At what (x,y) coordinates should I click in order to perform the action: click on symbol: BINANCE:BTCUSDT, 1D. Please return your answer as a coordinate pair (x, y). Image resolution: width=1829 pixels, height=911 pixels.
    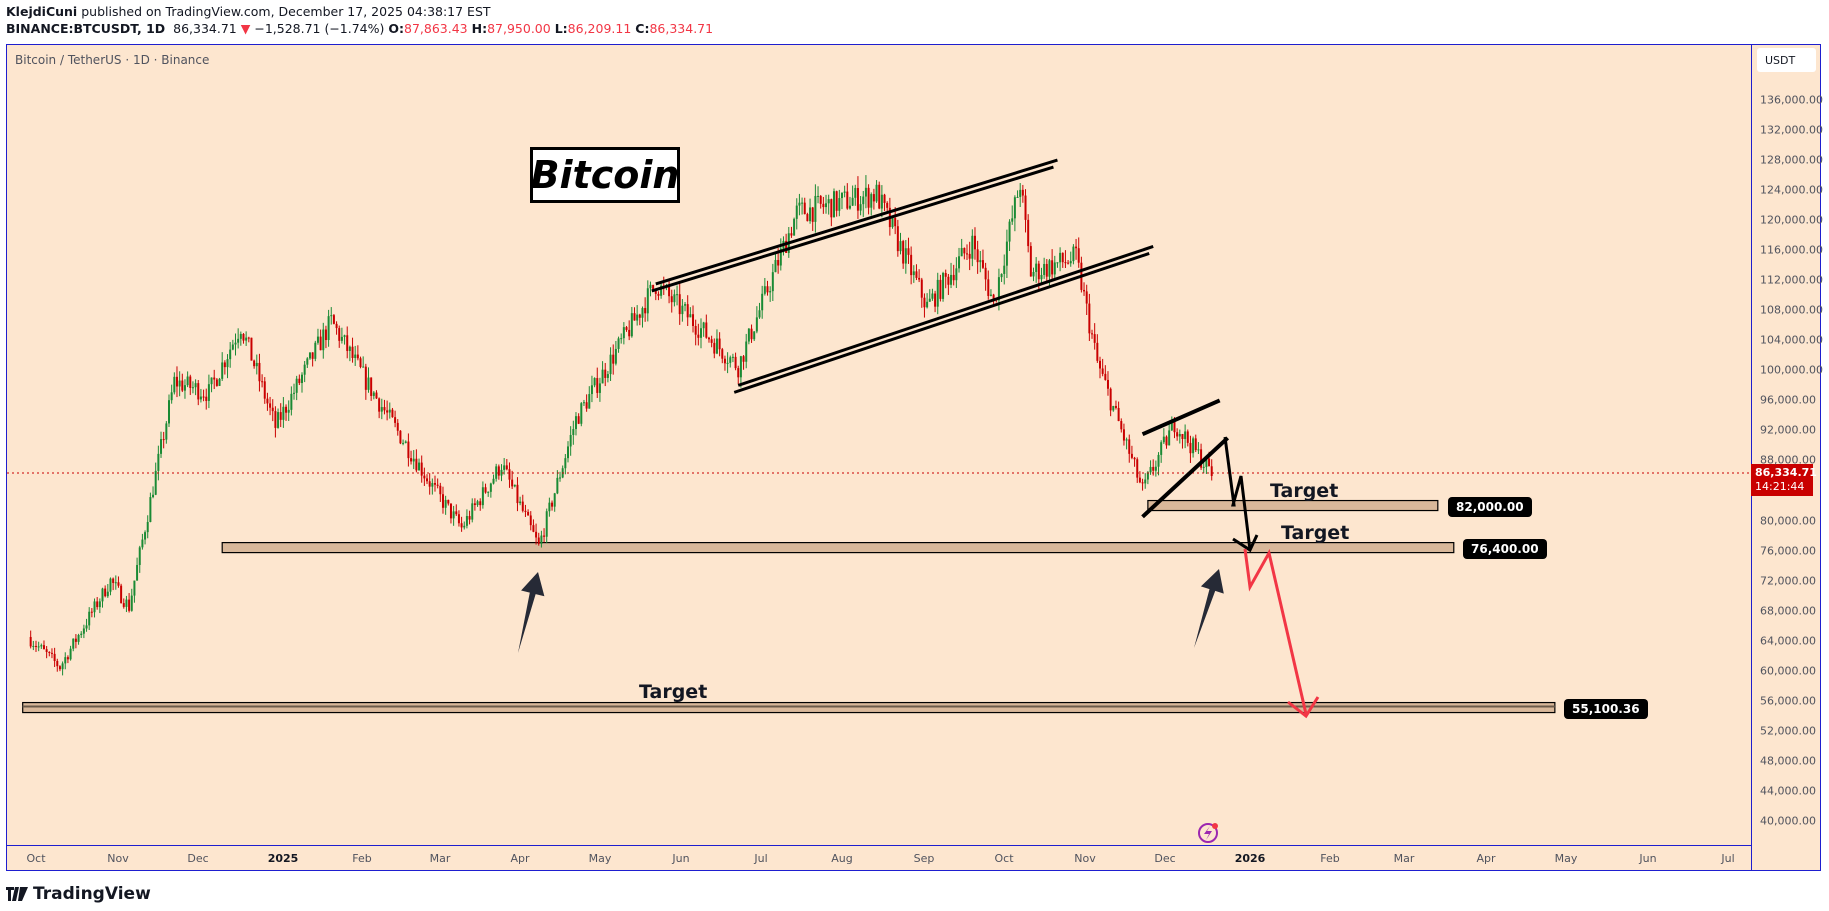
    Looking at the image, I should click on (86, 28).